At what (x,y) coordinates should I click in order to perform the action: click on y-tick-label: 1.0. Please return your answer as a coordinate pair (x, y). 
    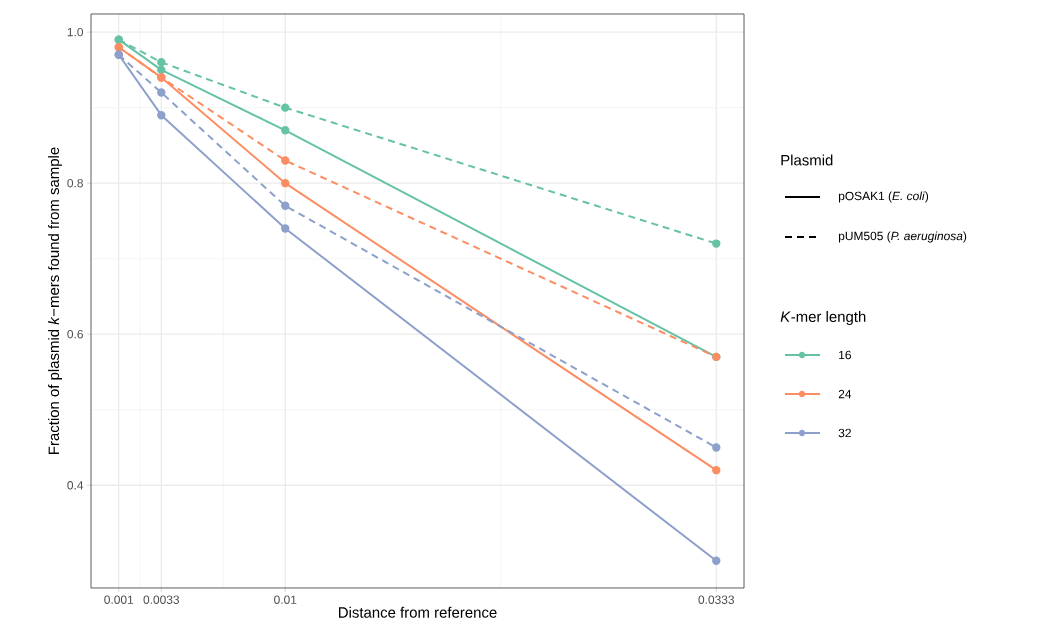
    Looking at the image, I should click on (75, 32).